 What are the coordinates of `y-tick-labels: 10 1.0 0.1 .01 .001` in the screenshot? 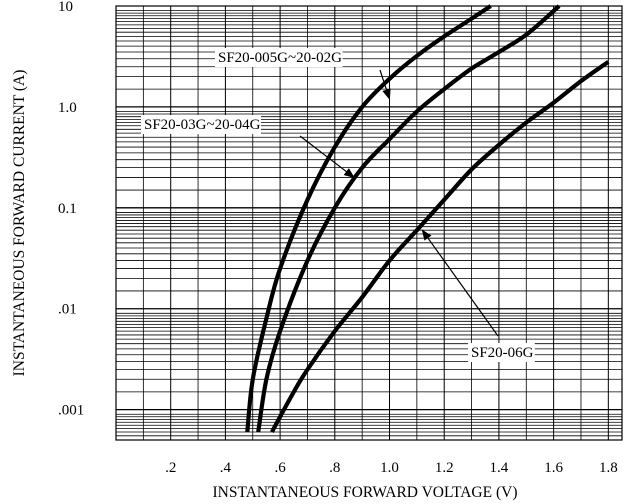 It's located at (71, 209).